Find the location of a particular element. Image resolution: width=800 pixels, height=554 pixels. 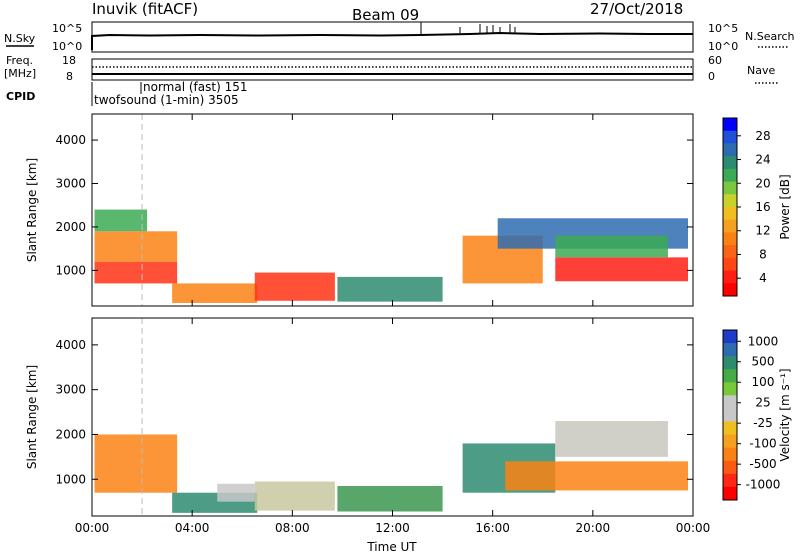

noise-left-tick-bottom: 10^0 is located at coordinates (67, 46).